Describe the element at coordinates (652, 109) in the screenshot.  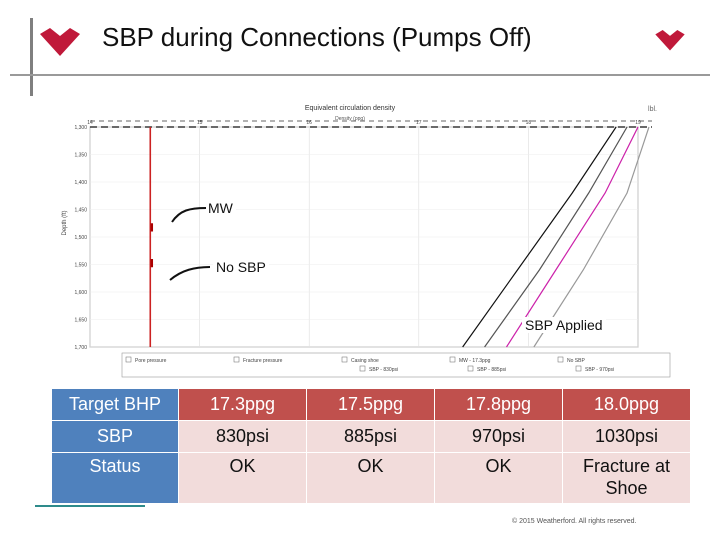
I see `chart-corner-label: lbl.` at that location.